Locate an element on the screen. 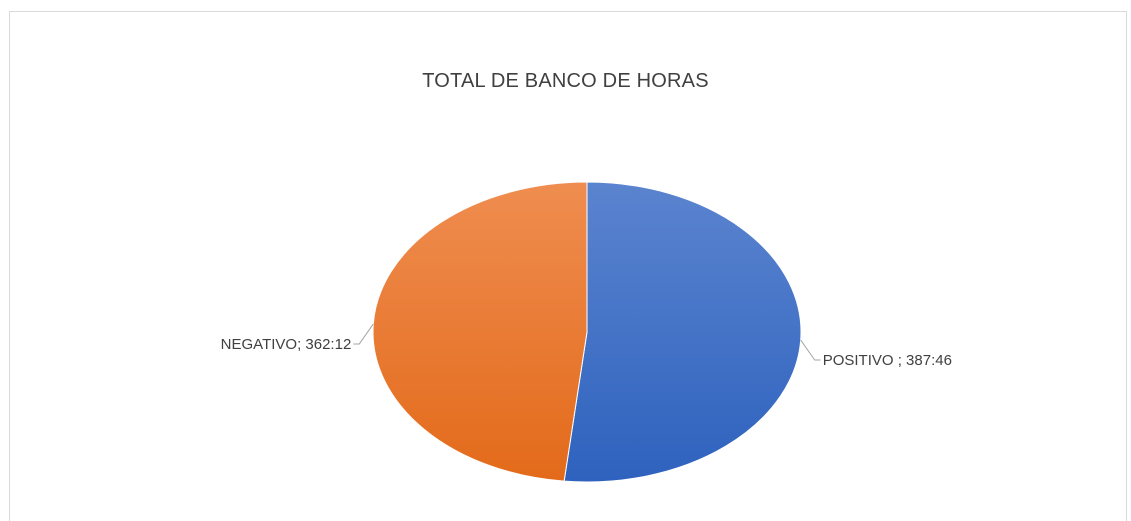 The image size is (1131, 521). data-label-positivo: POSITIVO ; 387:46 is located at coordinates (887, 360).